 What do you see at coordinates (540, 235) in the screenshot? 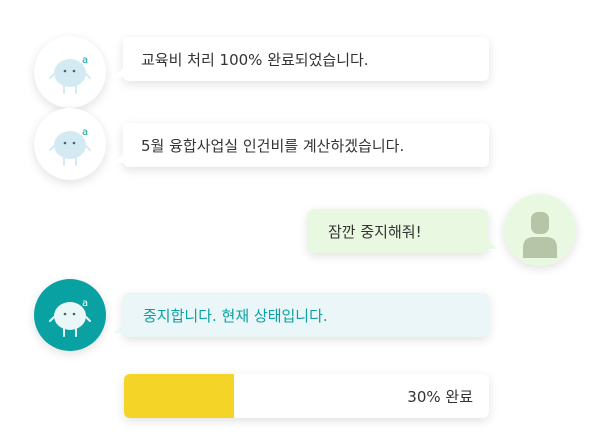
I see `user-silhouette-icon` at bounding box center [540, 235].